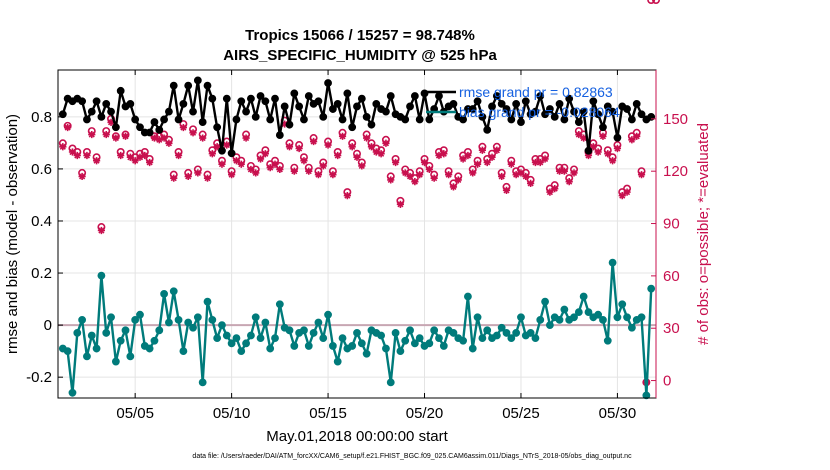 Image resolution: width=830 pixels, height=470 pixels. I want to click on y-tick-label-4: 0.6, so click(41, 169).